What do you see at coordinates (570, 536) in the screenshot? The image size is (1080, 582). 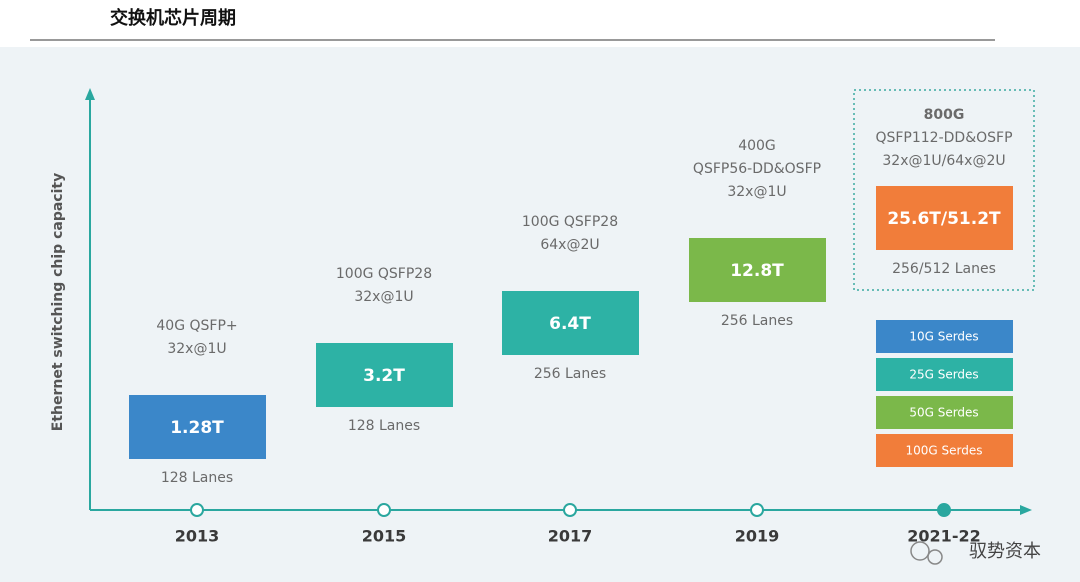 I see `year: 2017` at bounding box center [570, 536].